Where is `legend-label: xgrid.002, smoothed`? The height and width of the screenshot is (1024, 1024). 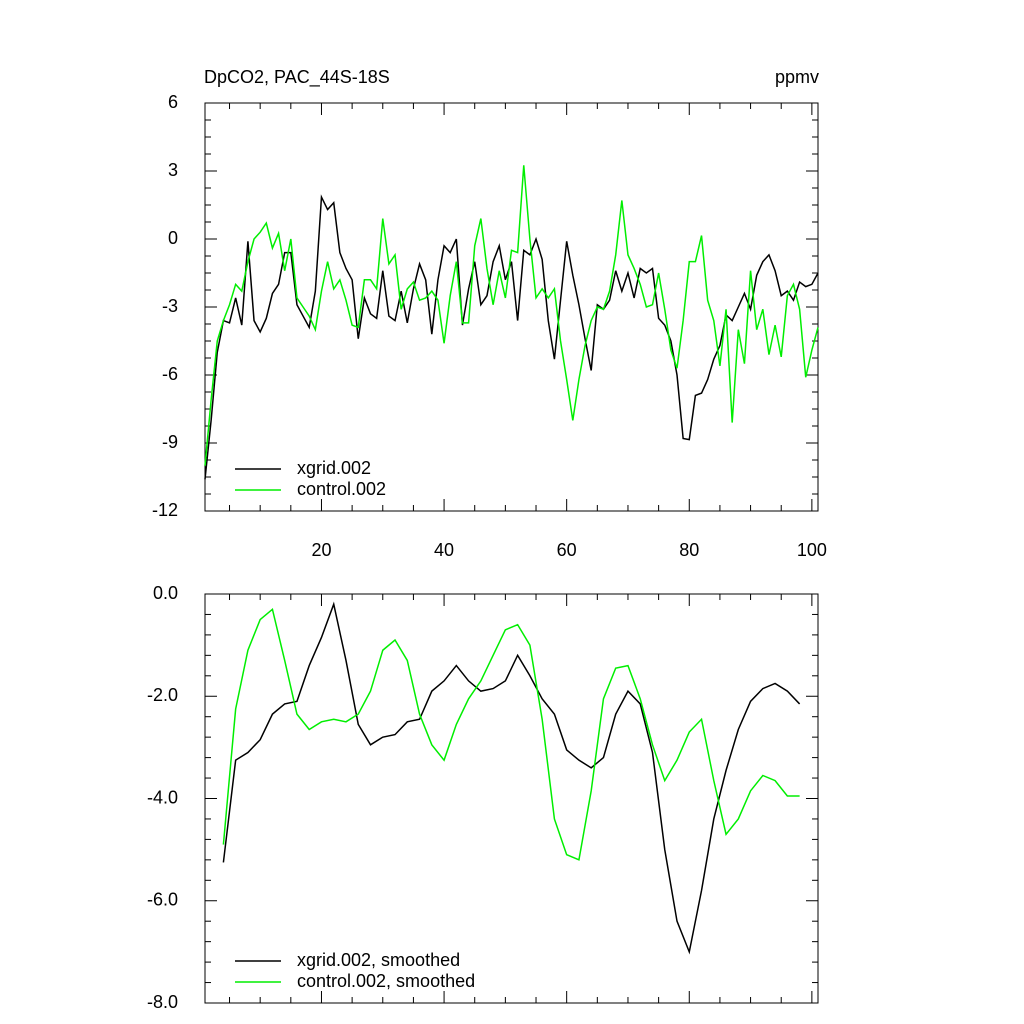 legend-label: xgrid.002, smoothed is located at coordinates (378, 960).